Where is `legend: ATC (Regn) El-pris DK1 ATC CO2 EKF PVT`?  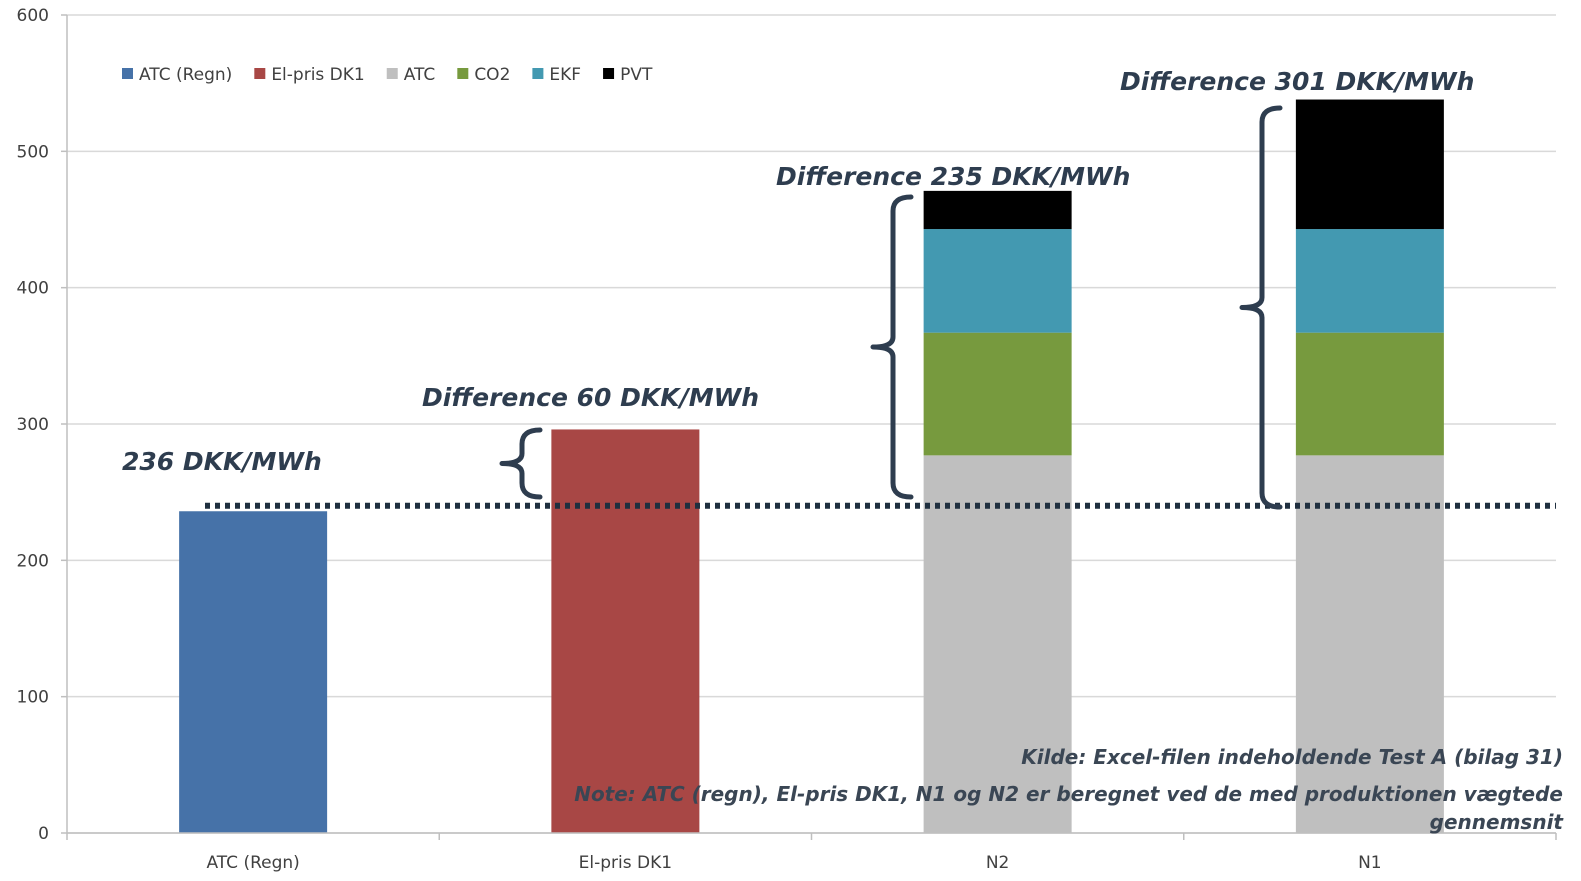 legend: ATC (Regn) El-pris DK1 ATC CO2 EKF PVT is located at coordinates (387, 75).